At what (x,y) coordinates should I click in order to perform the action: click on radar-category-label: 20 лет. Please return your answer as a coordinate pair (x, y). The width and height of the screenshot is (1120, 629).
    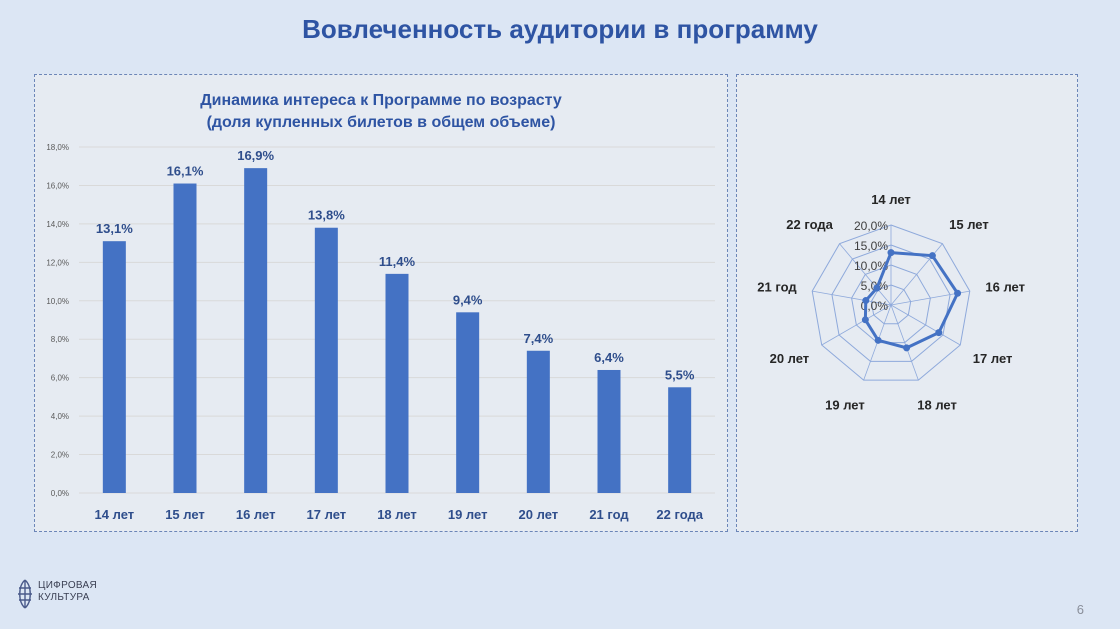
    Looking at the image, I should click on (790, 358).